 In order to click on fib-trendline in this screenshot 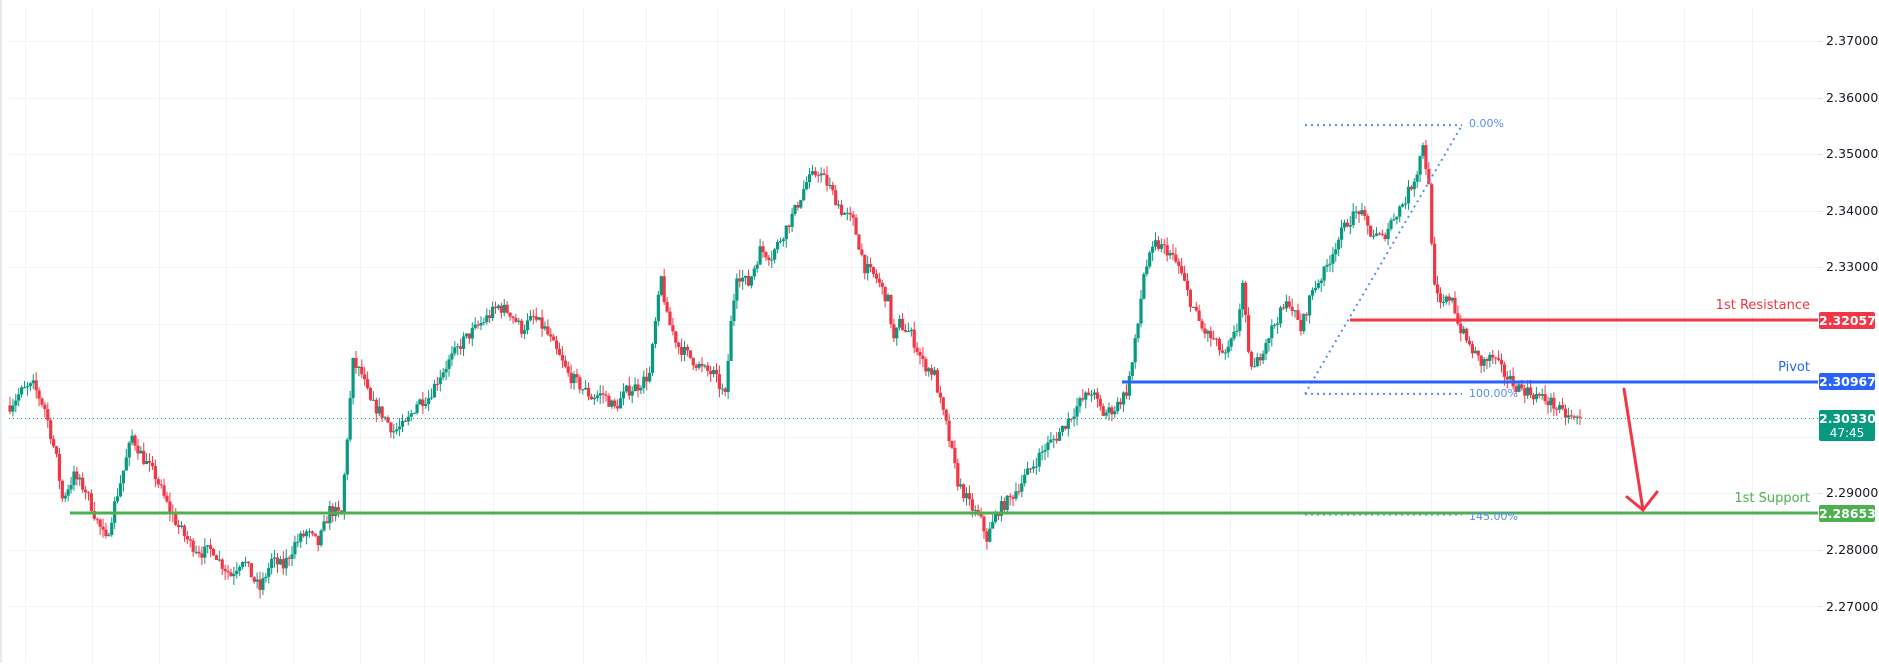, I will do `click(1383, 259)`.